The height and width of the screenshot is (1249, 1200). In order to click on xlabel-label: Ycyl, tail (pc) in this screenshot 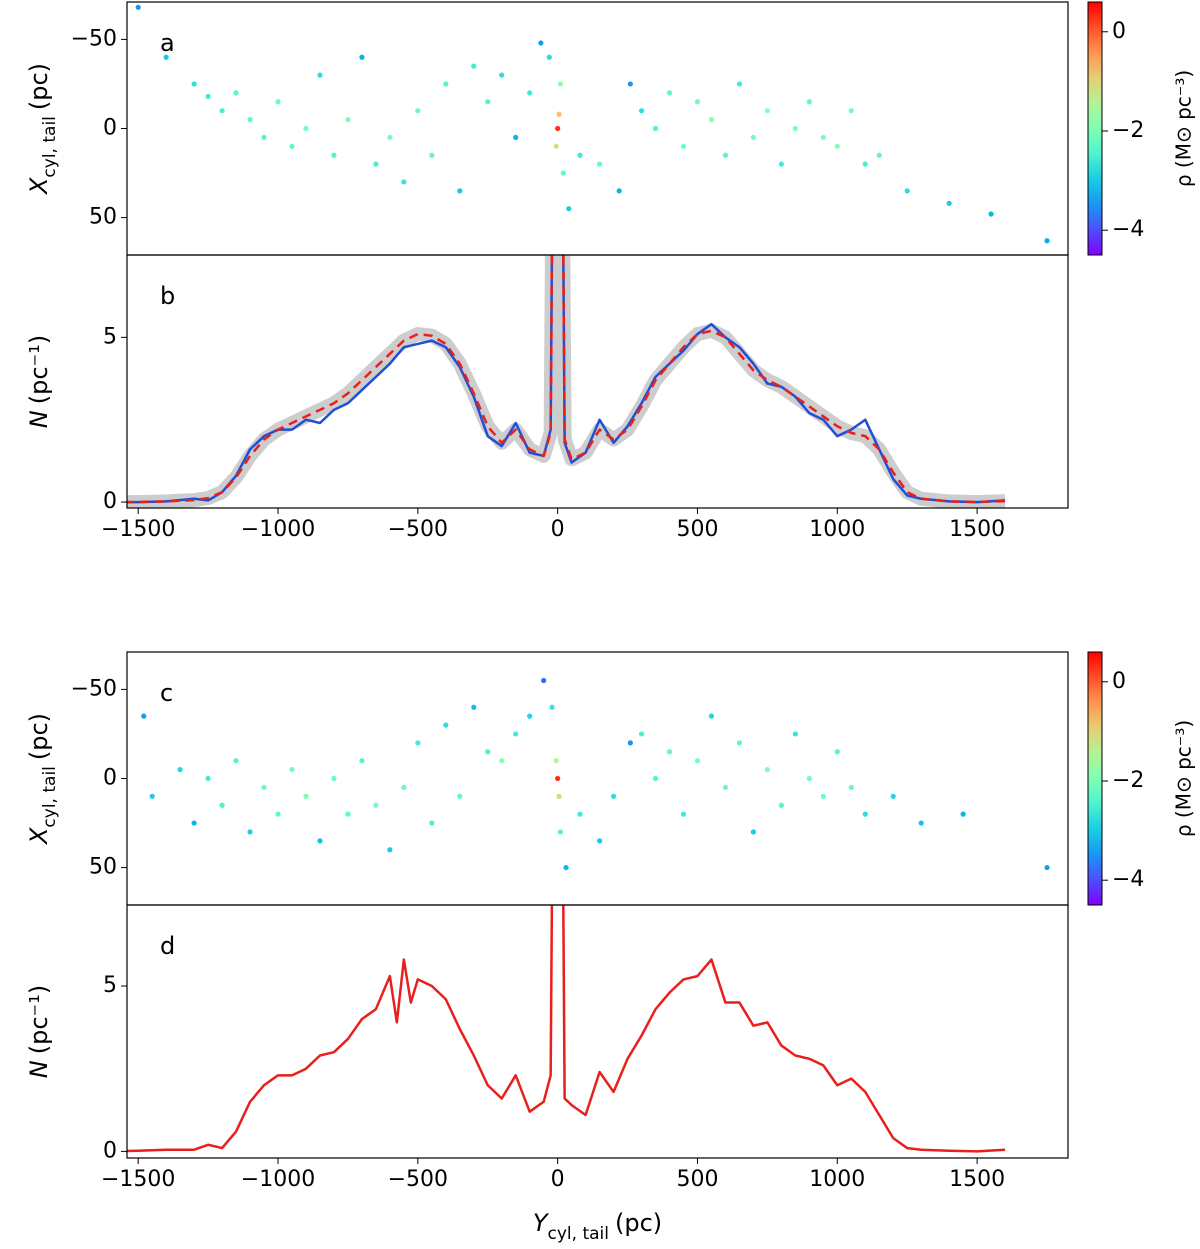, I will do `click(597, 1226)`.